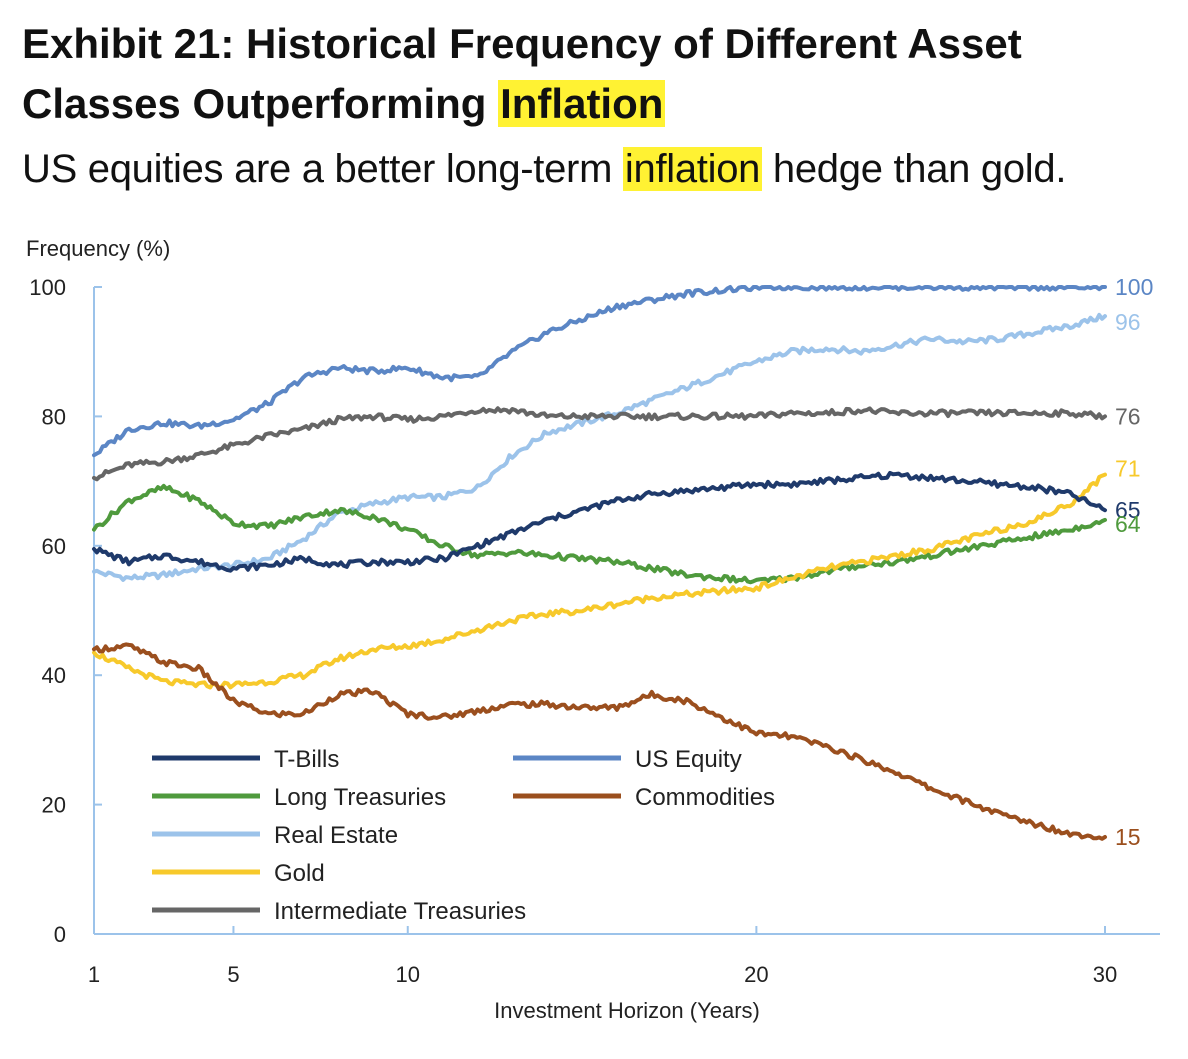 This screenshot has height=1059, width=1188. Describe the element at coordinates (336, 835) in the screenshot. I see `legend-label: Real Estate` at that location.